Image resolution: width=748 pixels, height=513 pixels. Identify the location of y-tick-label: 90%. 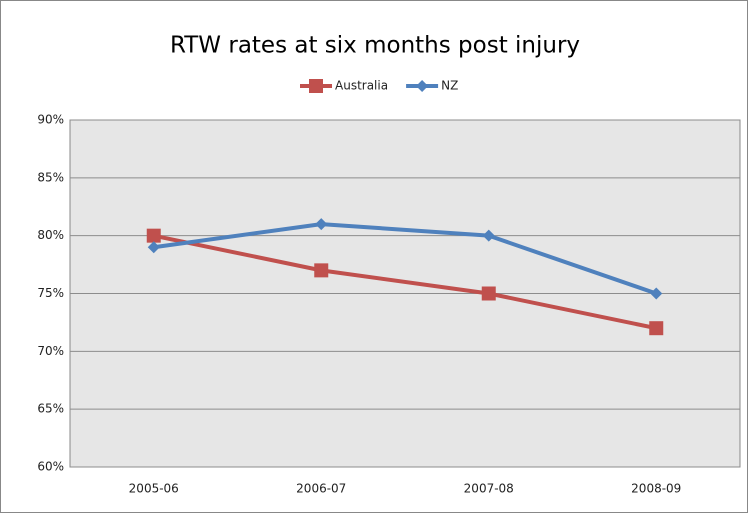
(50, 120).